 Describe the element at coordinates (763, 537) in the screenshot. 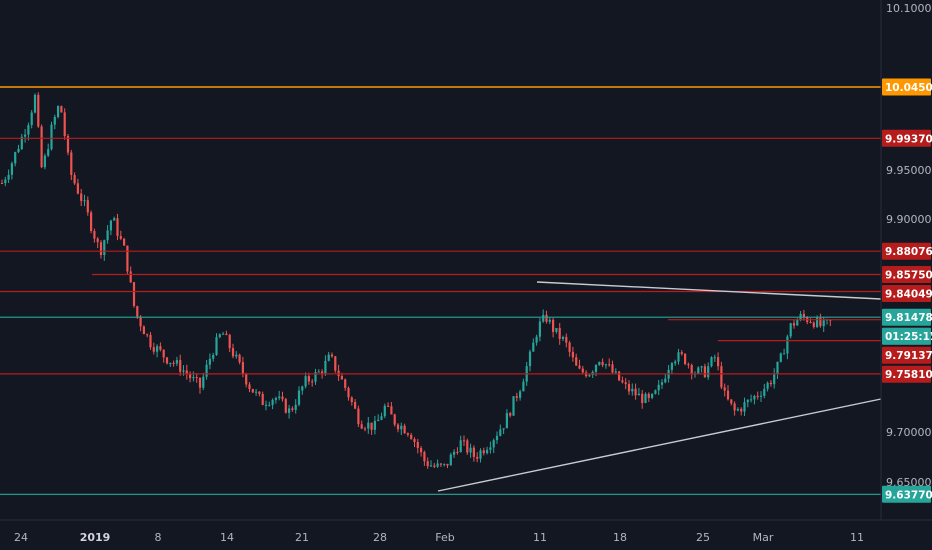

I see `x-tick-label: Mar` at that location.